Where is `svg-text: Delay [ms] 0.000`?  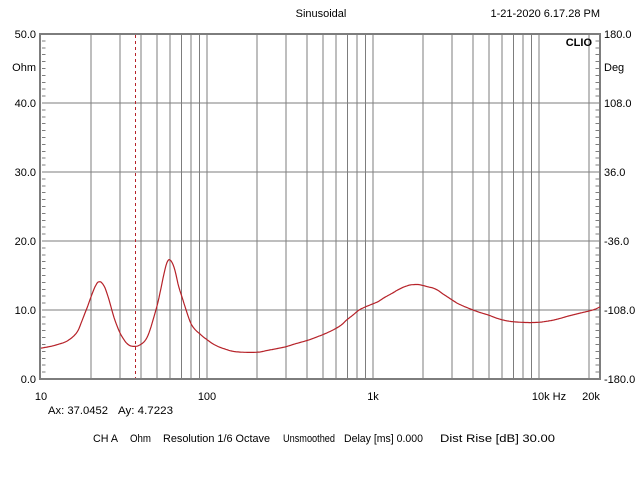 svg-text: Delay [ms] 0.000 is located at coordinates (383, 439).